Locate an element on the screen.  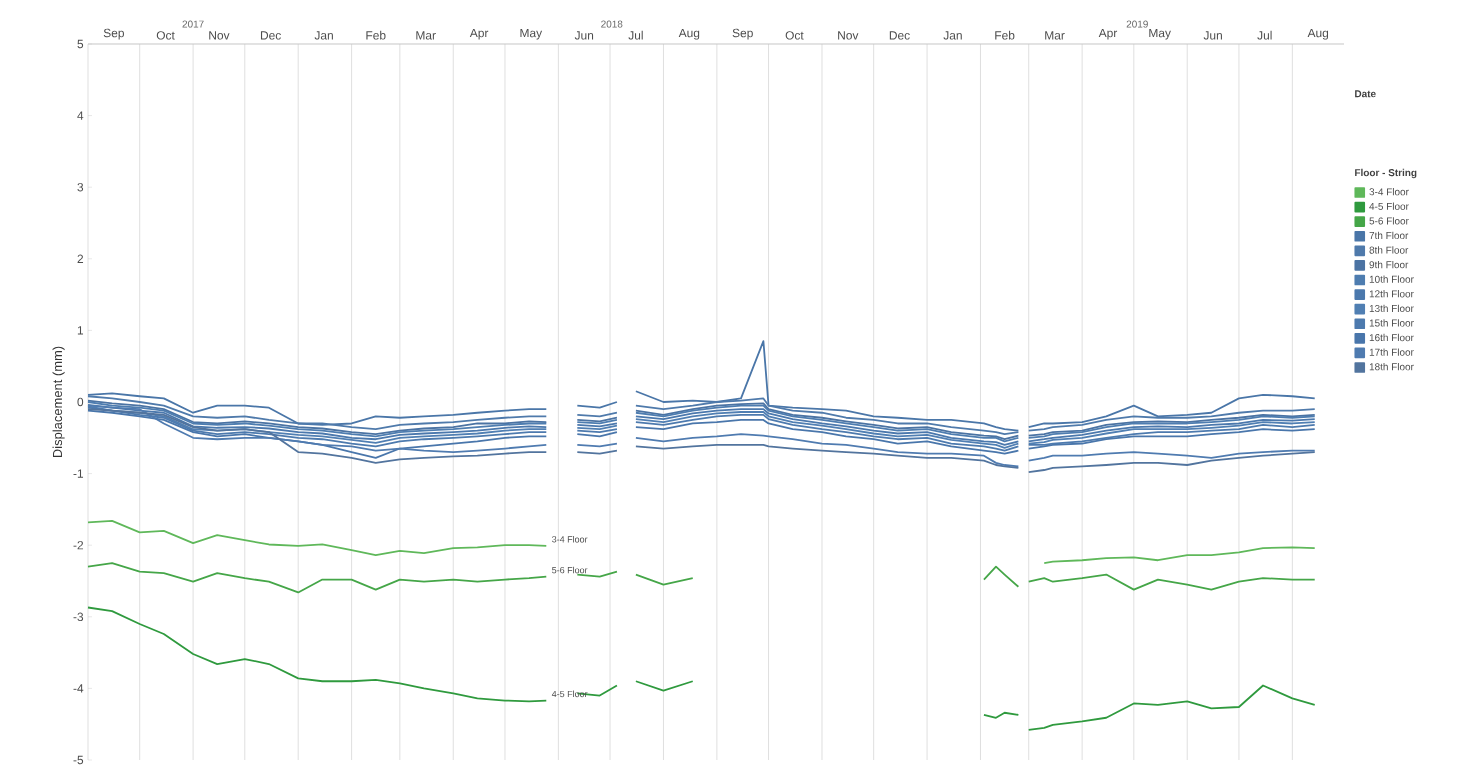
y-tick-label: 4 is located at coordinates (80, 115).